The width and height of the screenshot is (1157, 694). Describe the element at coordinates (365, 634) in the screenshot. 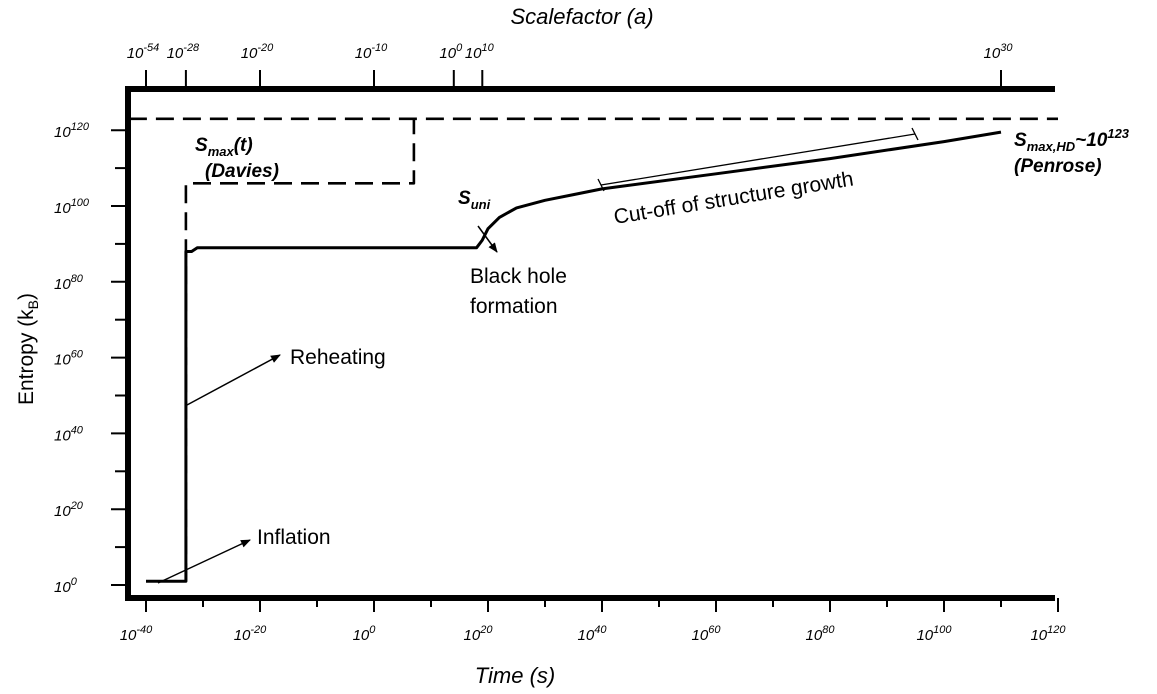

I see `x-tick-label: 100` at that location.